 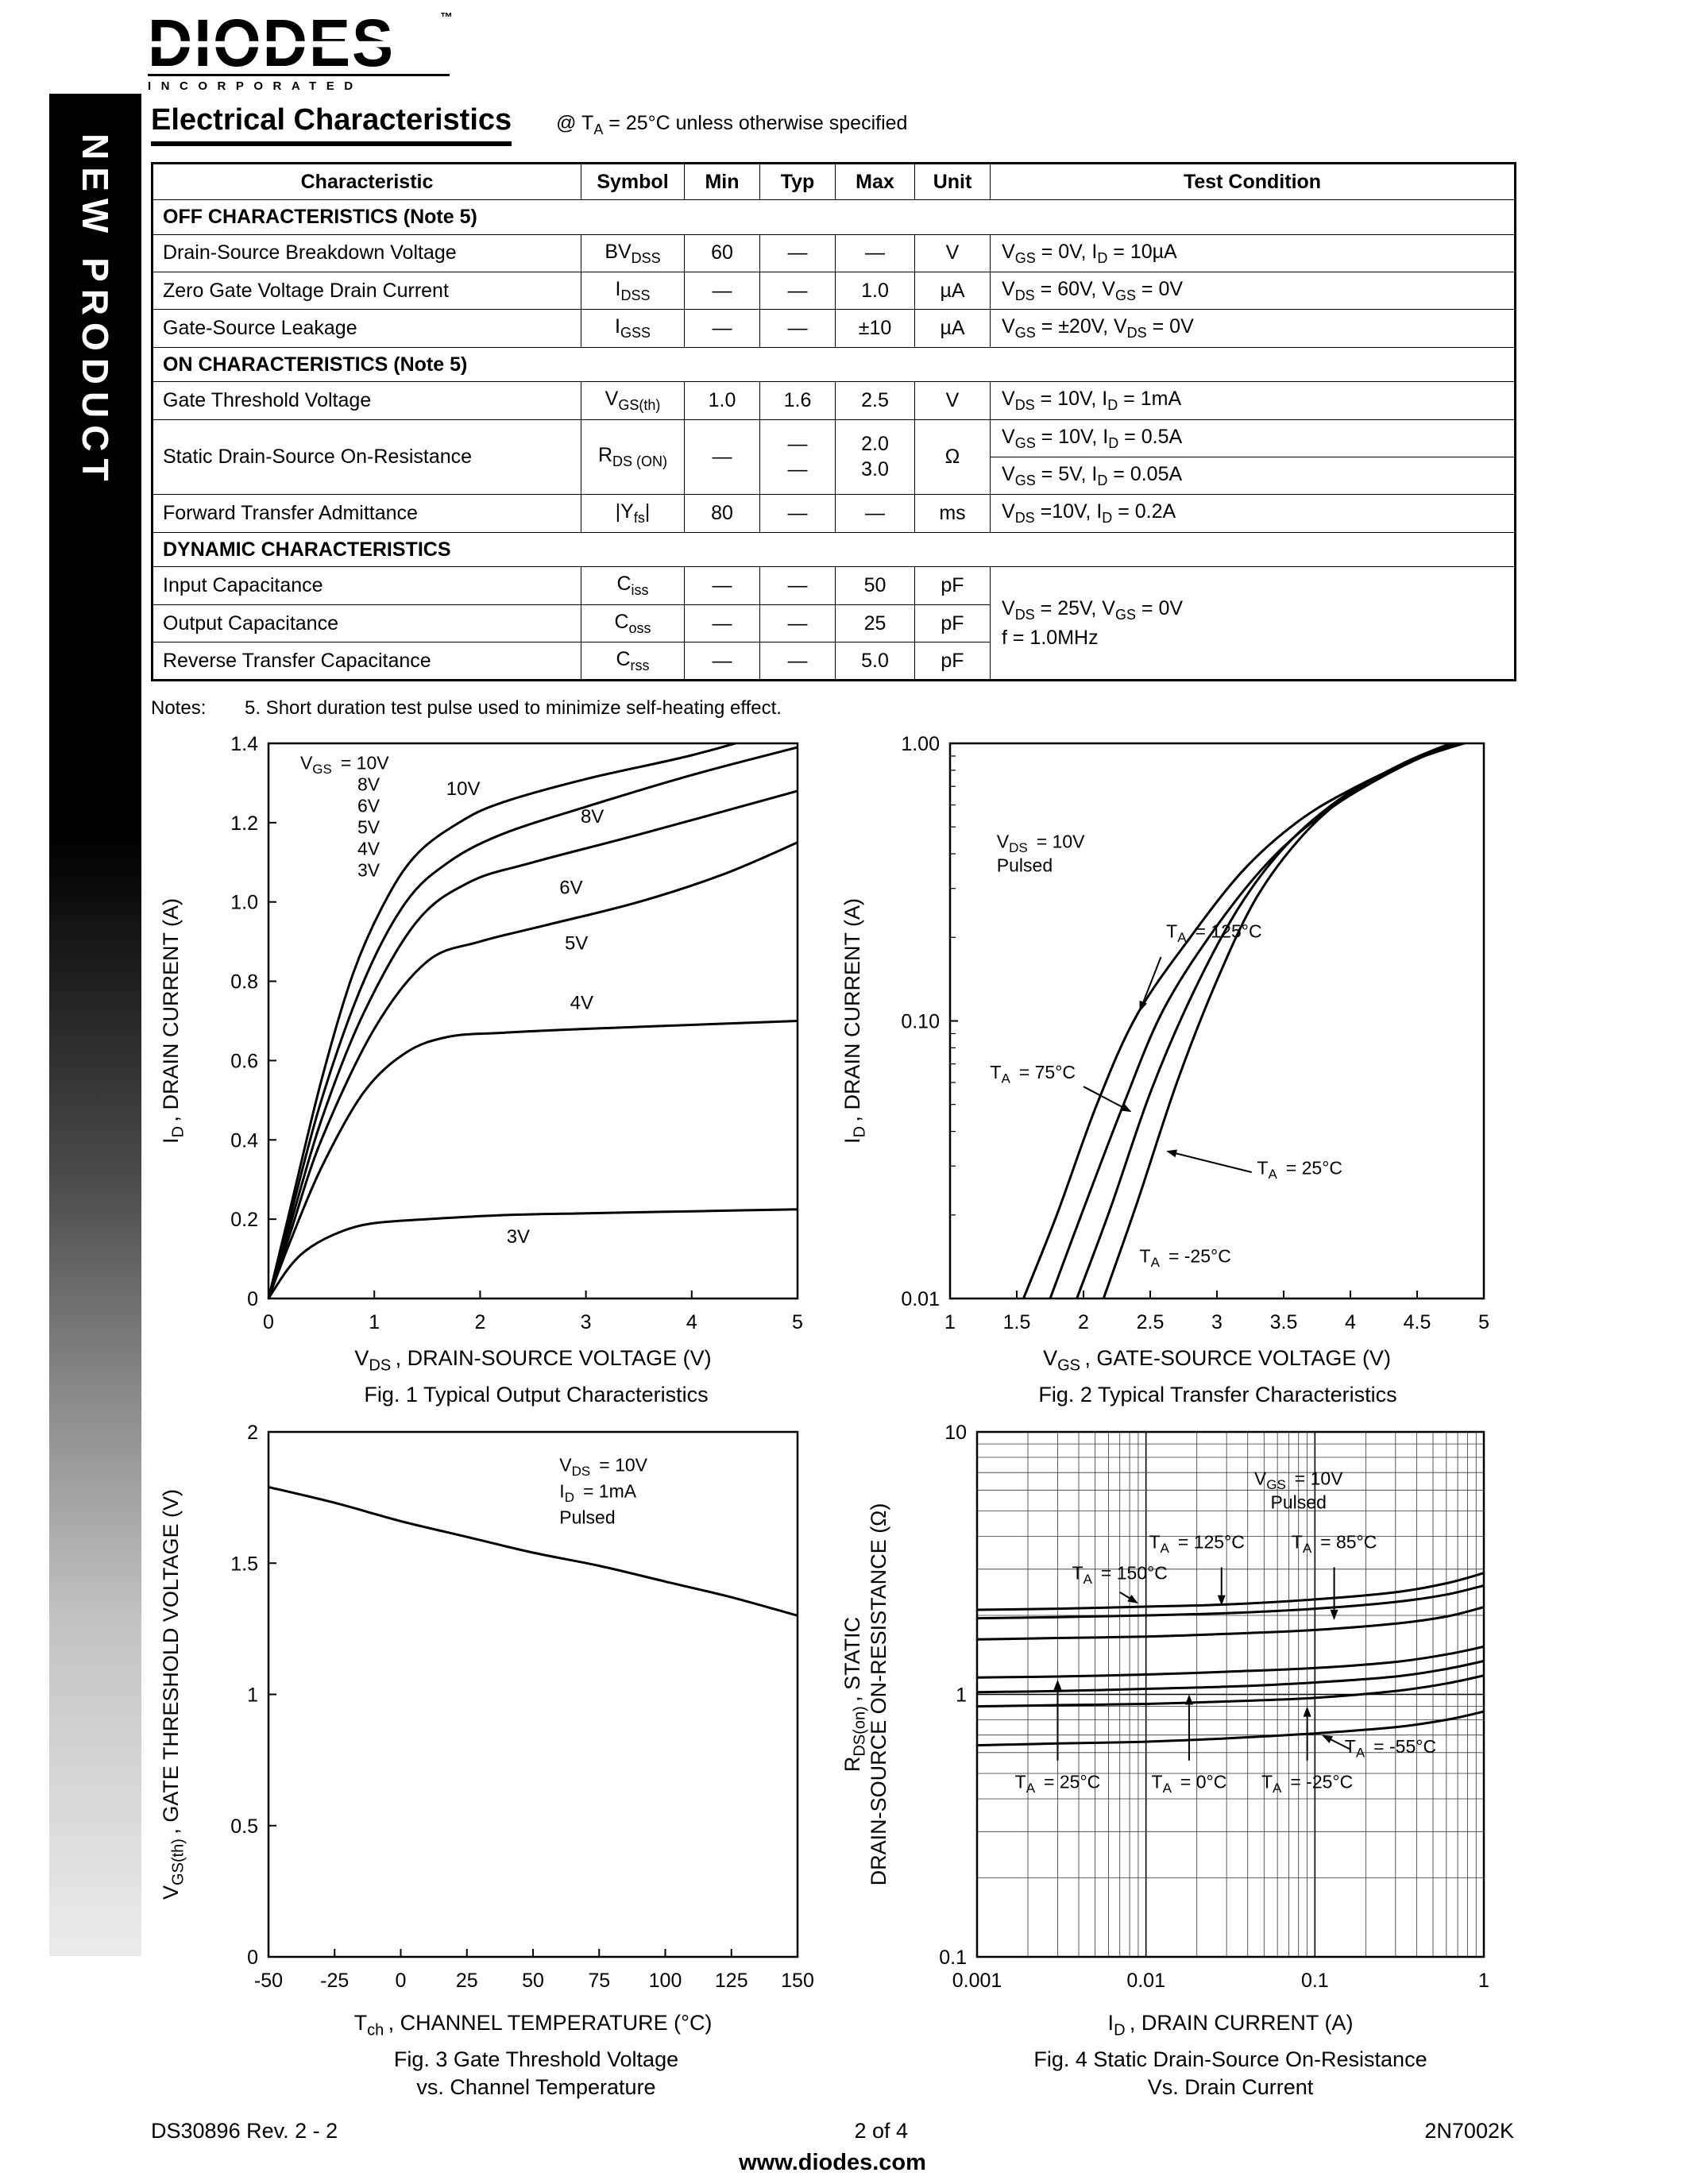 What do you see at coordinates (834, 623) in the screenshot?
I see `table-row: Output Capacitance Coss — —25 pF` at bounding box center [834, 623].